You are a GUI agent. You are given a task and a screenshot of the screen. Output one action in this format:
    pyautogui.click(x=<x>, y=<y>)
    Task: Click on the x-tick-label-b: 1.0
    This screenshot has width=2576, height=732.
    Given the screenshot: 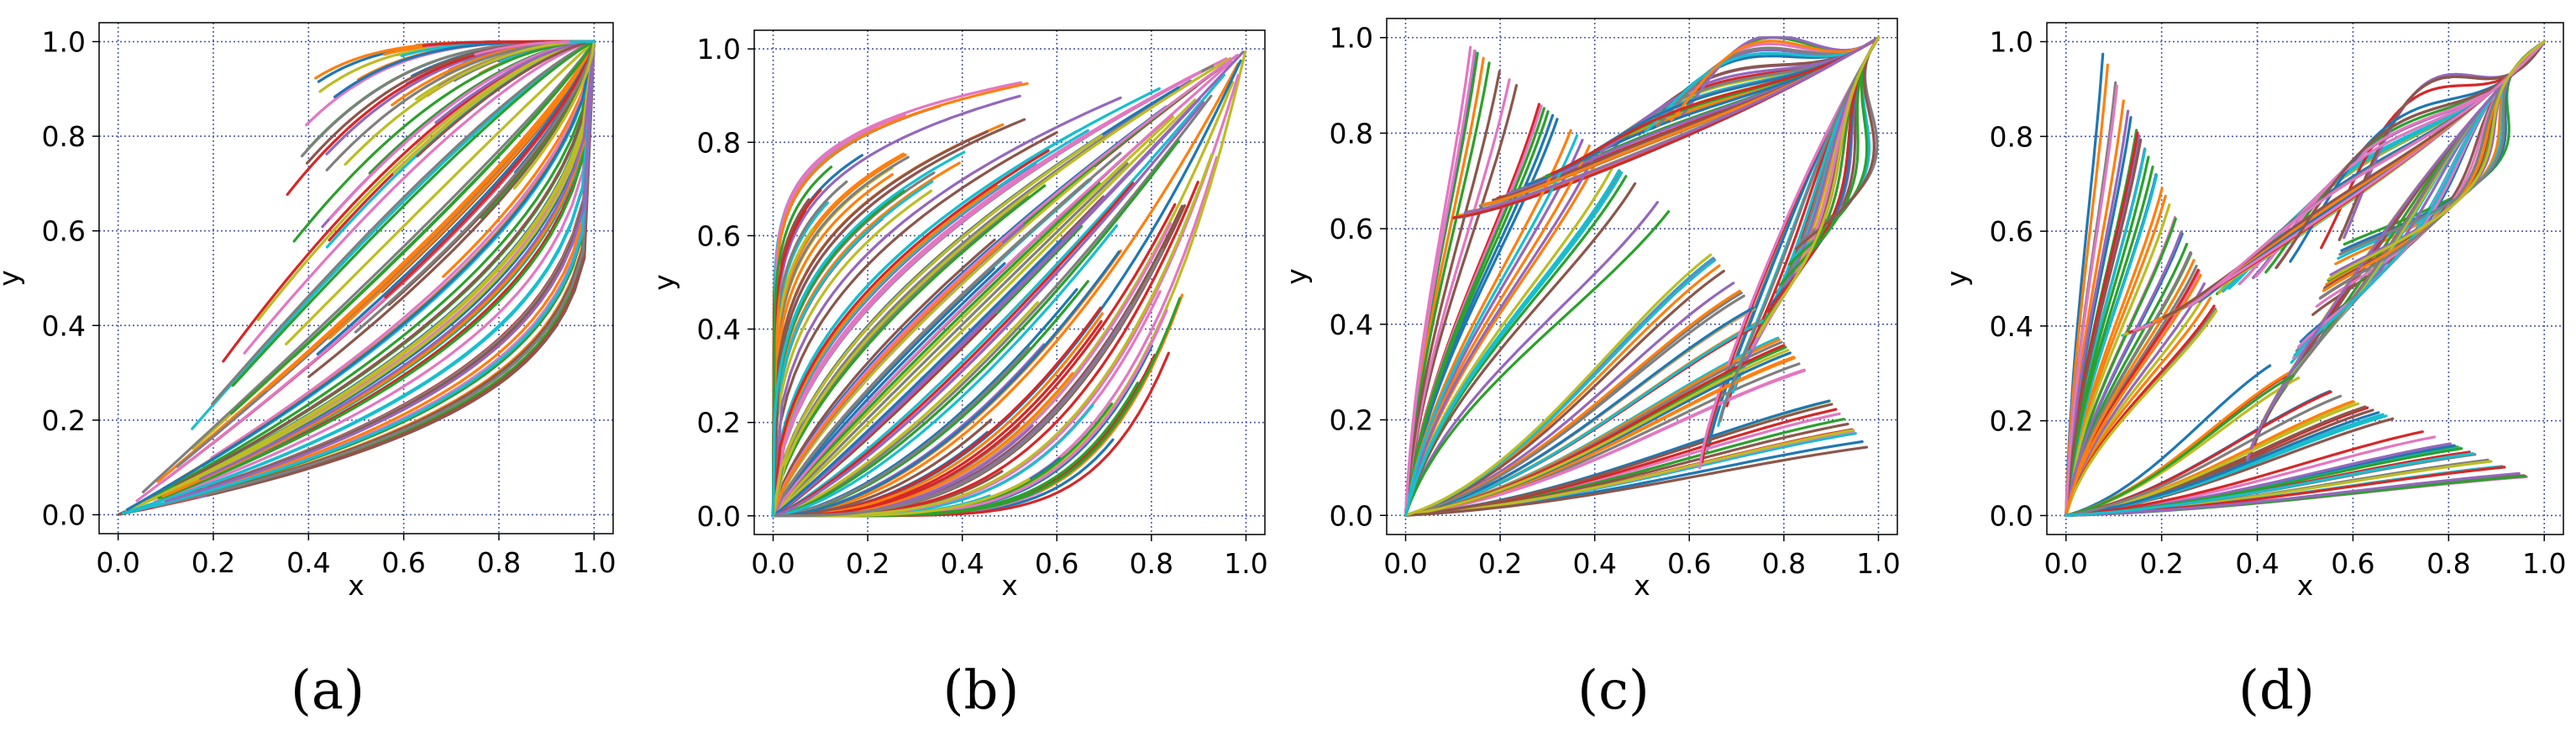 What is the action you would take?
    pyautogui.click(x=1245, y=563)
    